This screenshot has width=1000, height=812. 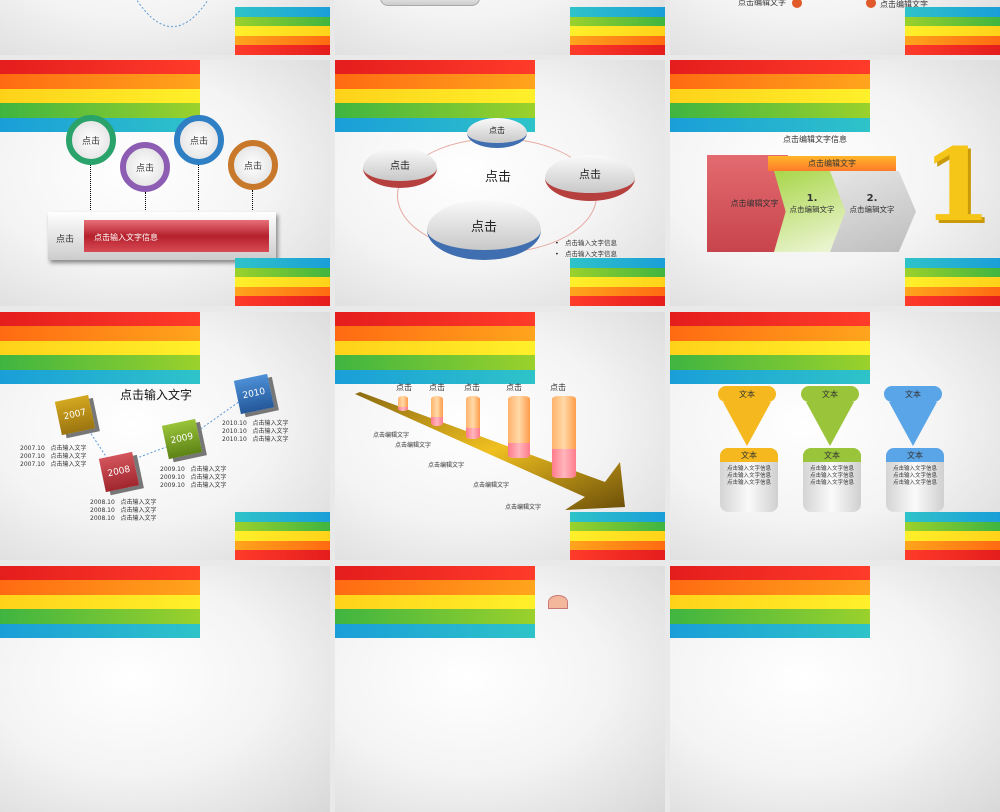 What do you see at coordinates (558, 602) in the screenshot?
I see `hand-icon` at bounding box center [558, 602].